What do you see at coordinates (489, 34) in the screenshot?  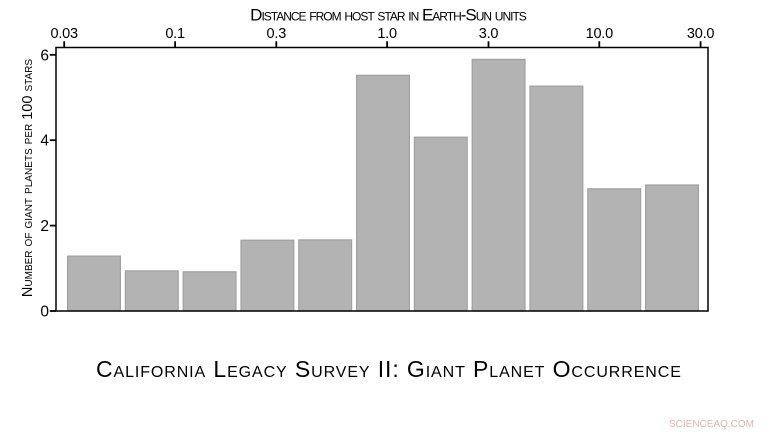 I see `svg-text: 3.0` at bounding box center [489, 34].